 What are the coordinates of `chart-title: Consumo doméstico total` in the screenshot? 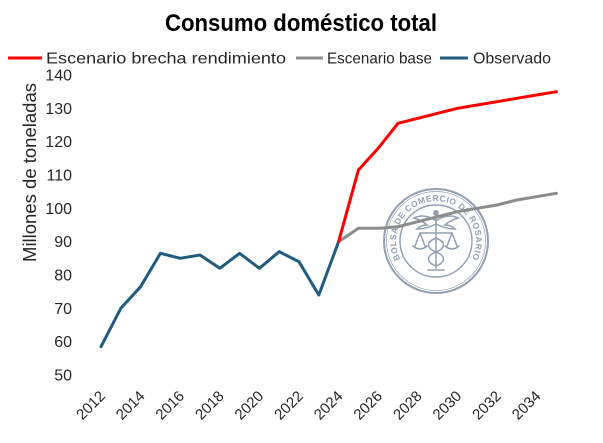 It's located at (301, 23).